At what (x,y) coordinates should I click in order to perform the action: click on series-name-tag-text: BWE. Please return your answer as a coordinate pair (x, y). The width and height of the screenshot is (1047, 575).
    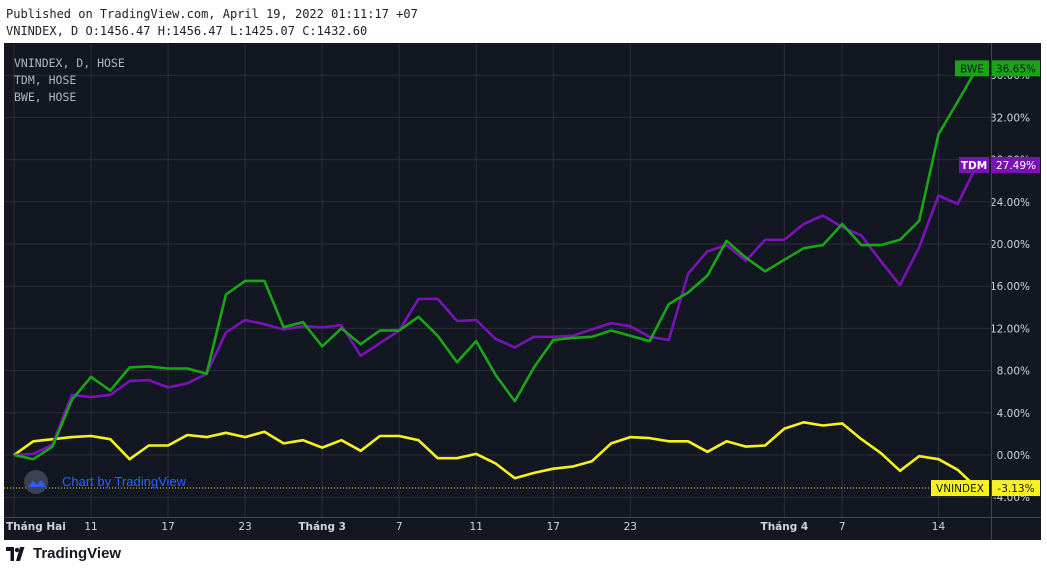
    Looking at the image, I should click on (972, 69).